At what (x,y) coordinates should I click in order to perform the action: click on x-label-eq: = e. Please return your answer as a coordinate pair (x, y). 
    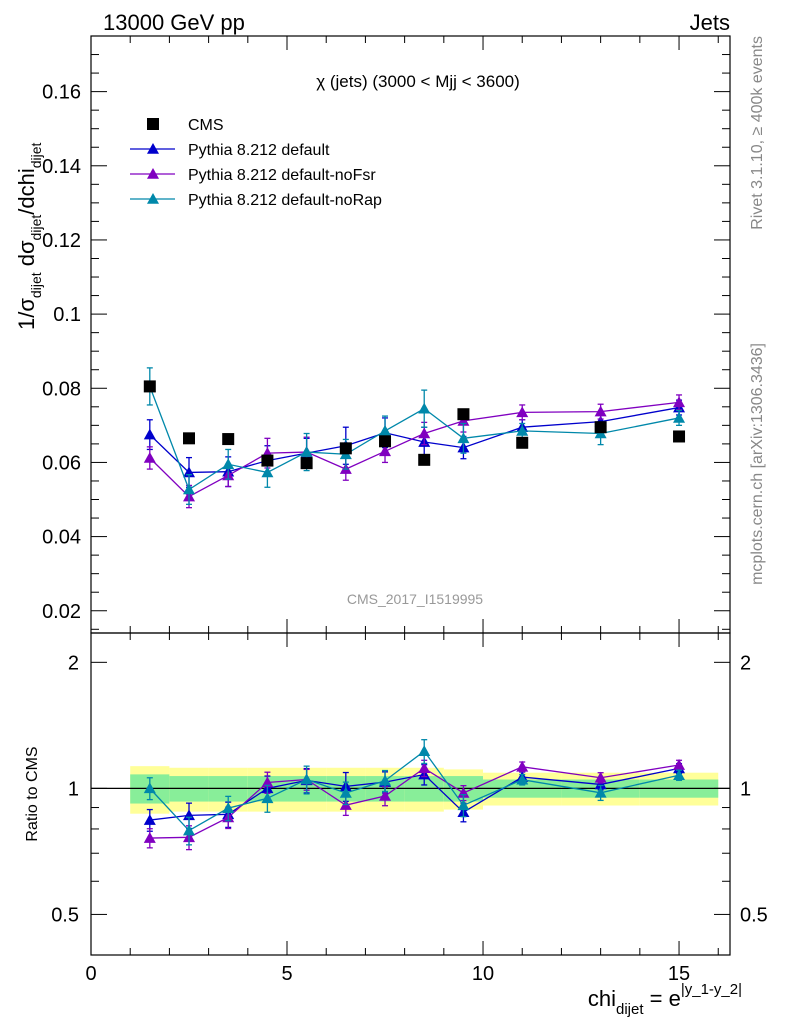
    Looking at the image, I should click on (662, 998).